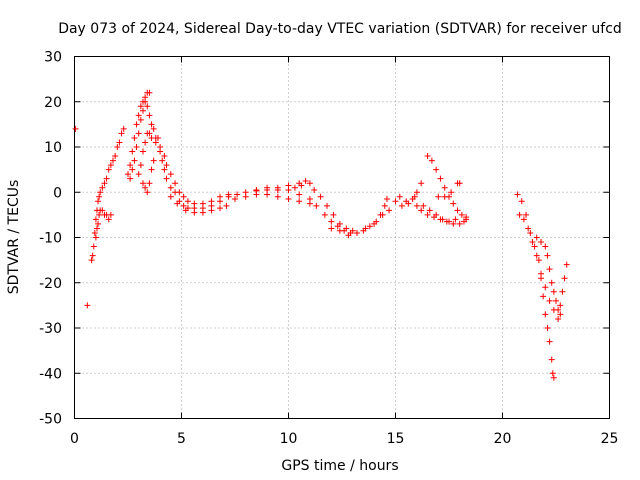 The height and width of the screenshot is (480, 640). Describe the element at coordinates (14, 237) in the screenshot. I see `y-axis-label: SDTVAR / TECUs` at that location.